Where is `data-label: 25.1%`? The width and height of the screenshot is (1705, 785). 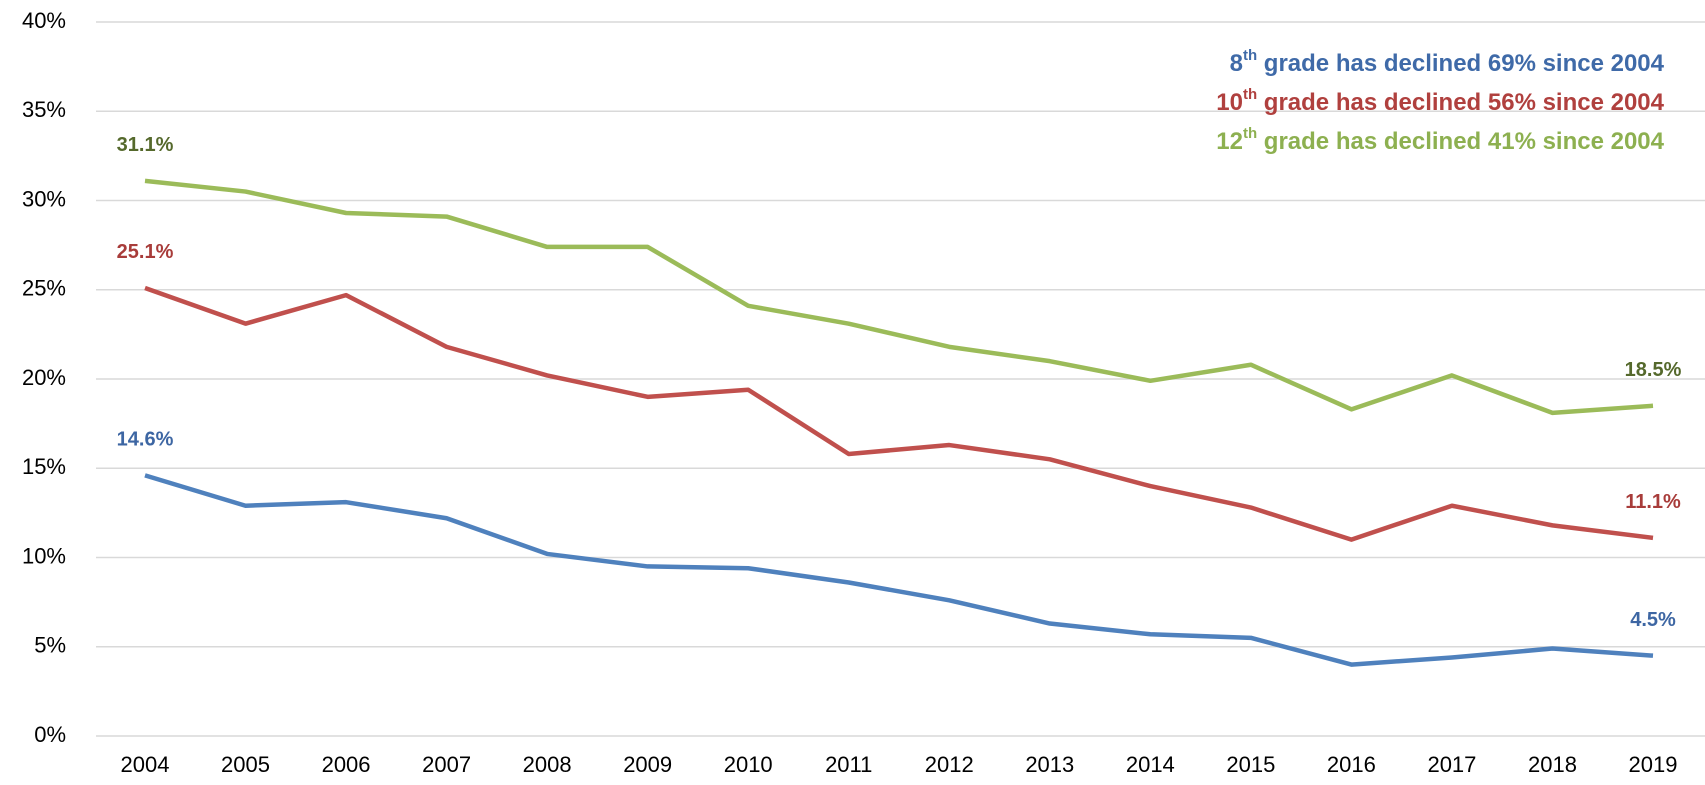
data-label: 25.1% is located at coordinates (145, 252).